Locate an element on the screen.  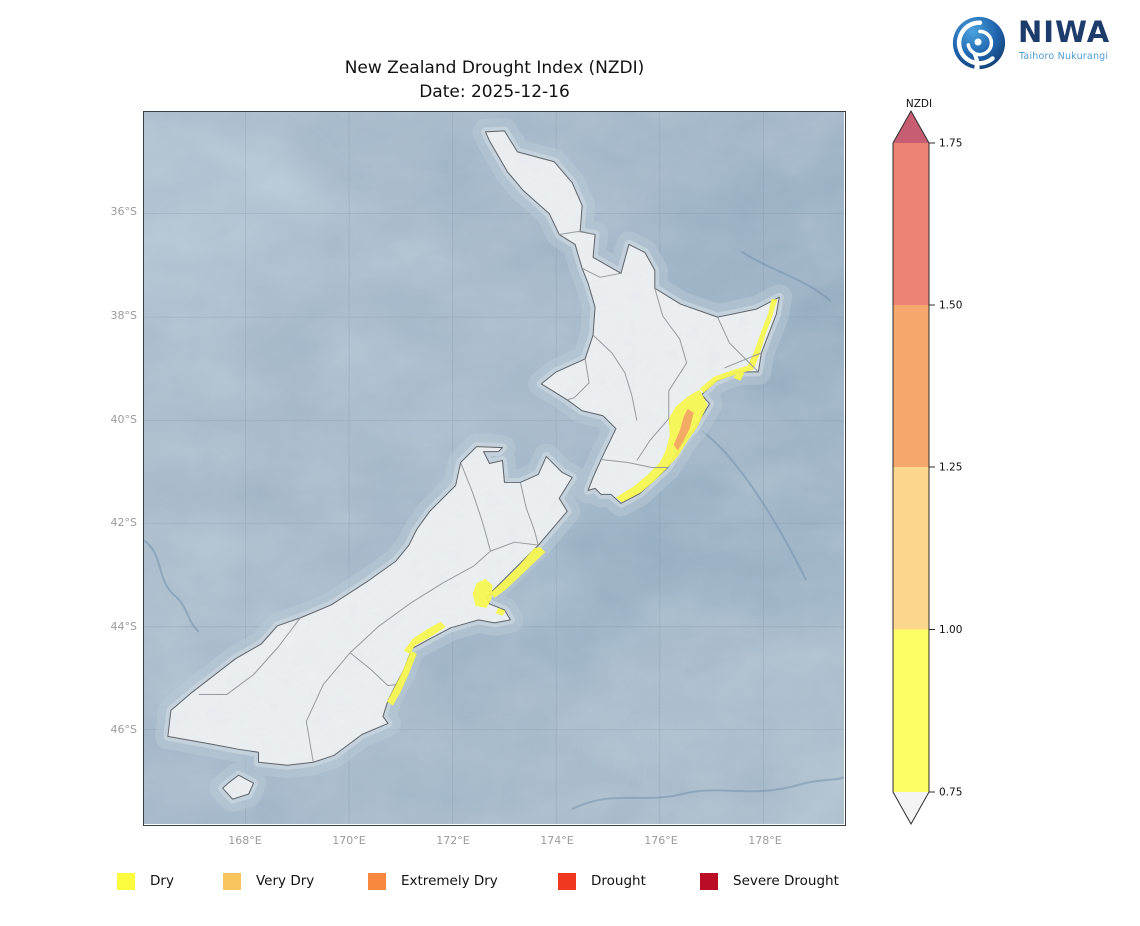
nzdi-colorbar: NZDI 1.75 1.50 1.25 1.00 0.75 is located at coordinates (940, 466).